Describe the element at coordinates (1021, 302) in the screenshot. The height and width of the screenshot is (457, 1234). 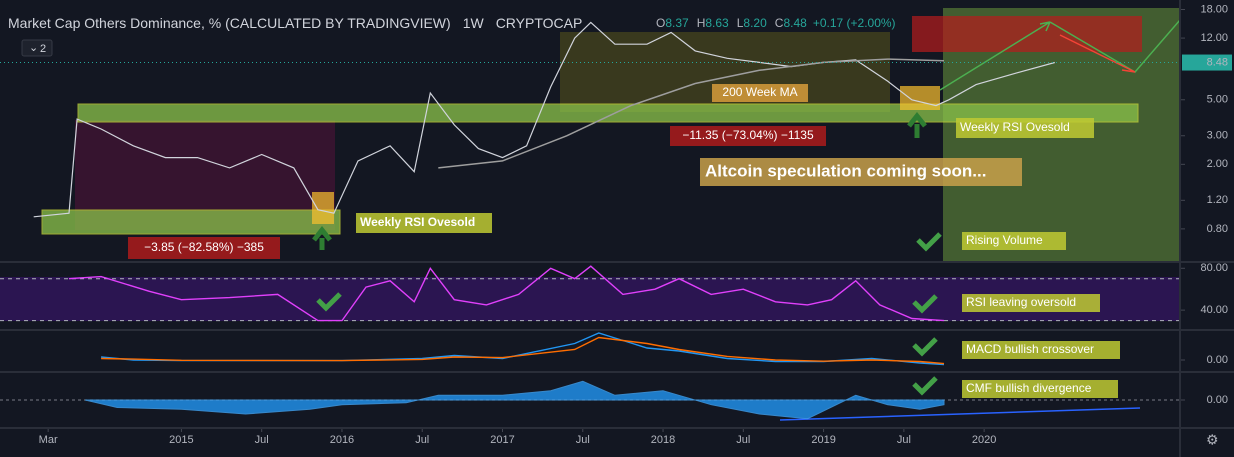
I see `annotation: RSI leaving oversold` at that location.